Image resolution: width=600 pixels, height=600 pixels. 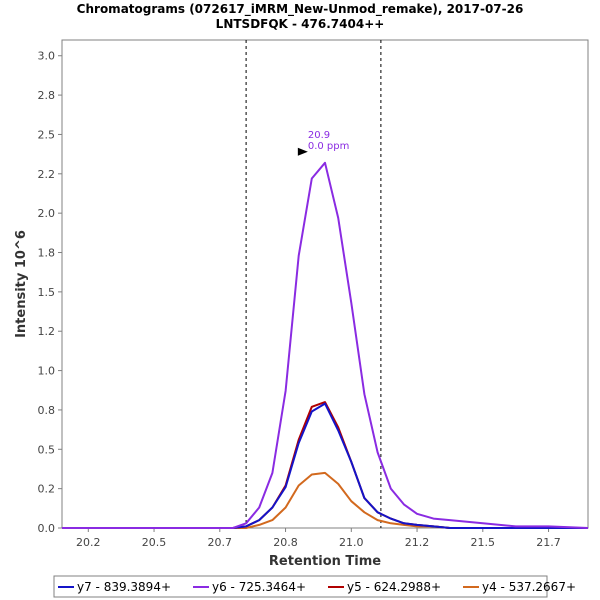 I want to click on y-tick-label: 2.8, so click(x=47, y=95).